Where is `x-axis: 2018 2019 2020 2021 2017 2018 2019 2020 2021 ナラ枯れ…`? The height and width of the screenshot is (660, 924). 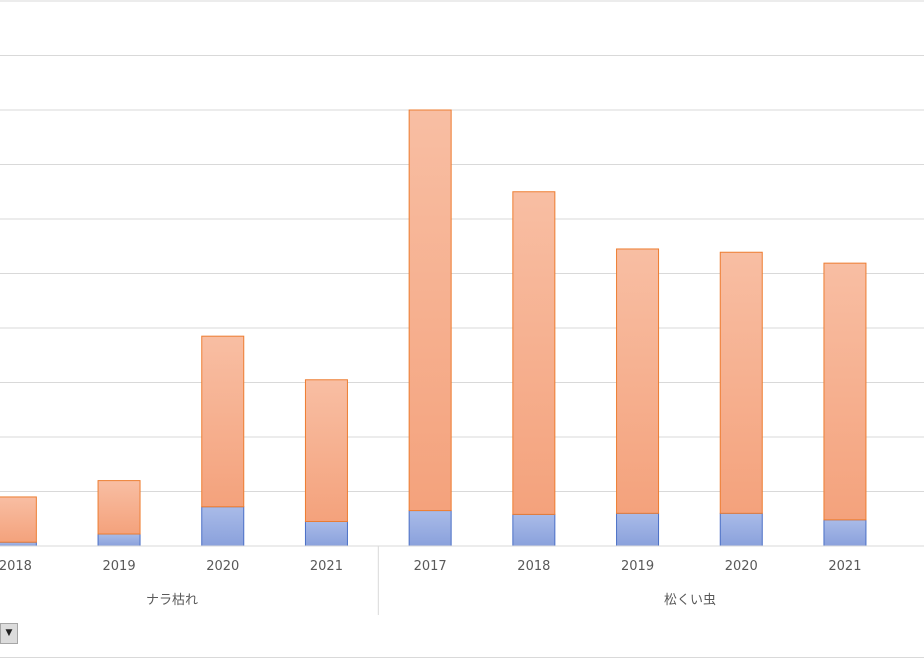 x-axis: 2018 2019 2020 2021 2017 2018 2019 2020 2021 ナラ枯れ… is located at coordinates (462, 580).